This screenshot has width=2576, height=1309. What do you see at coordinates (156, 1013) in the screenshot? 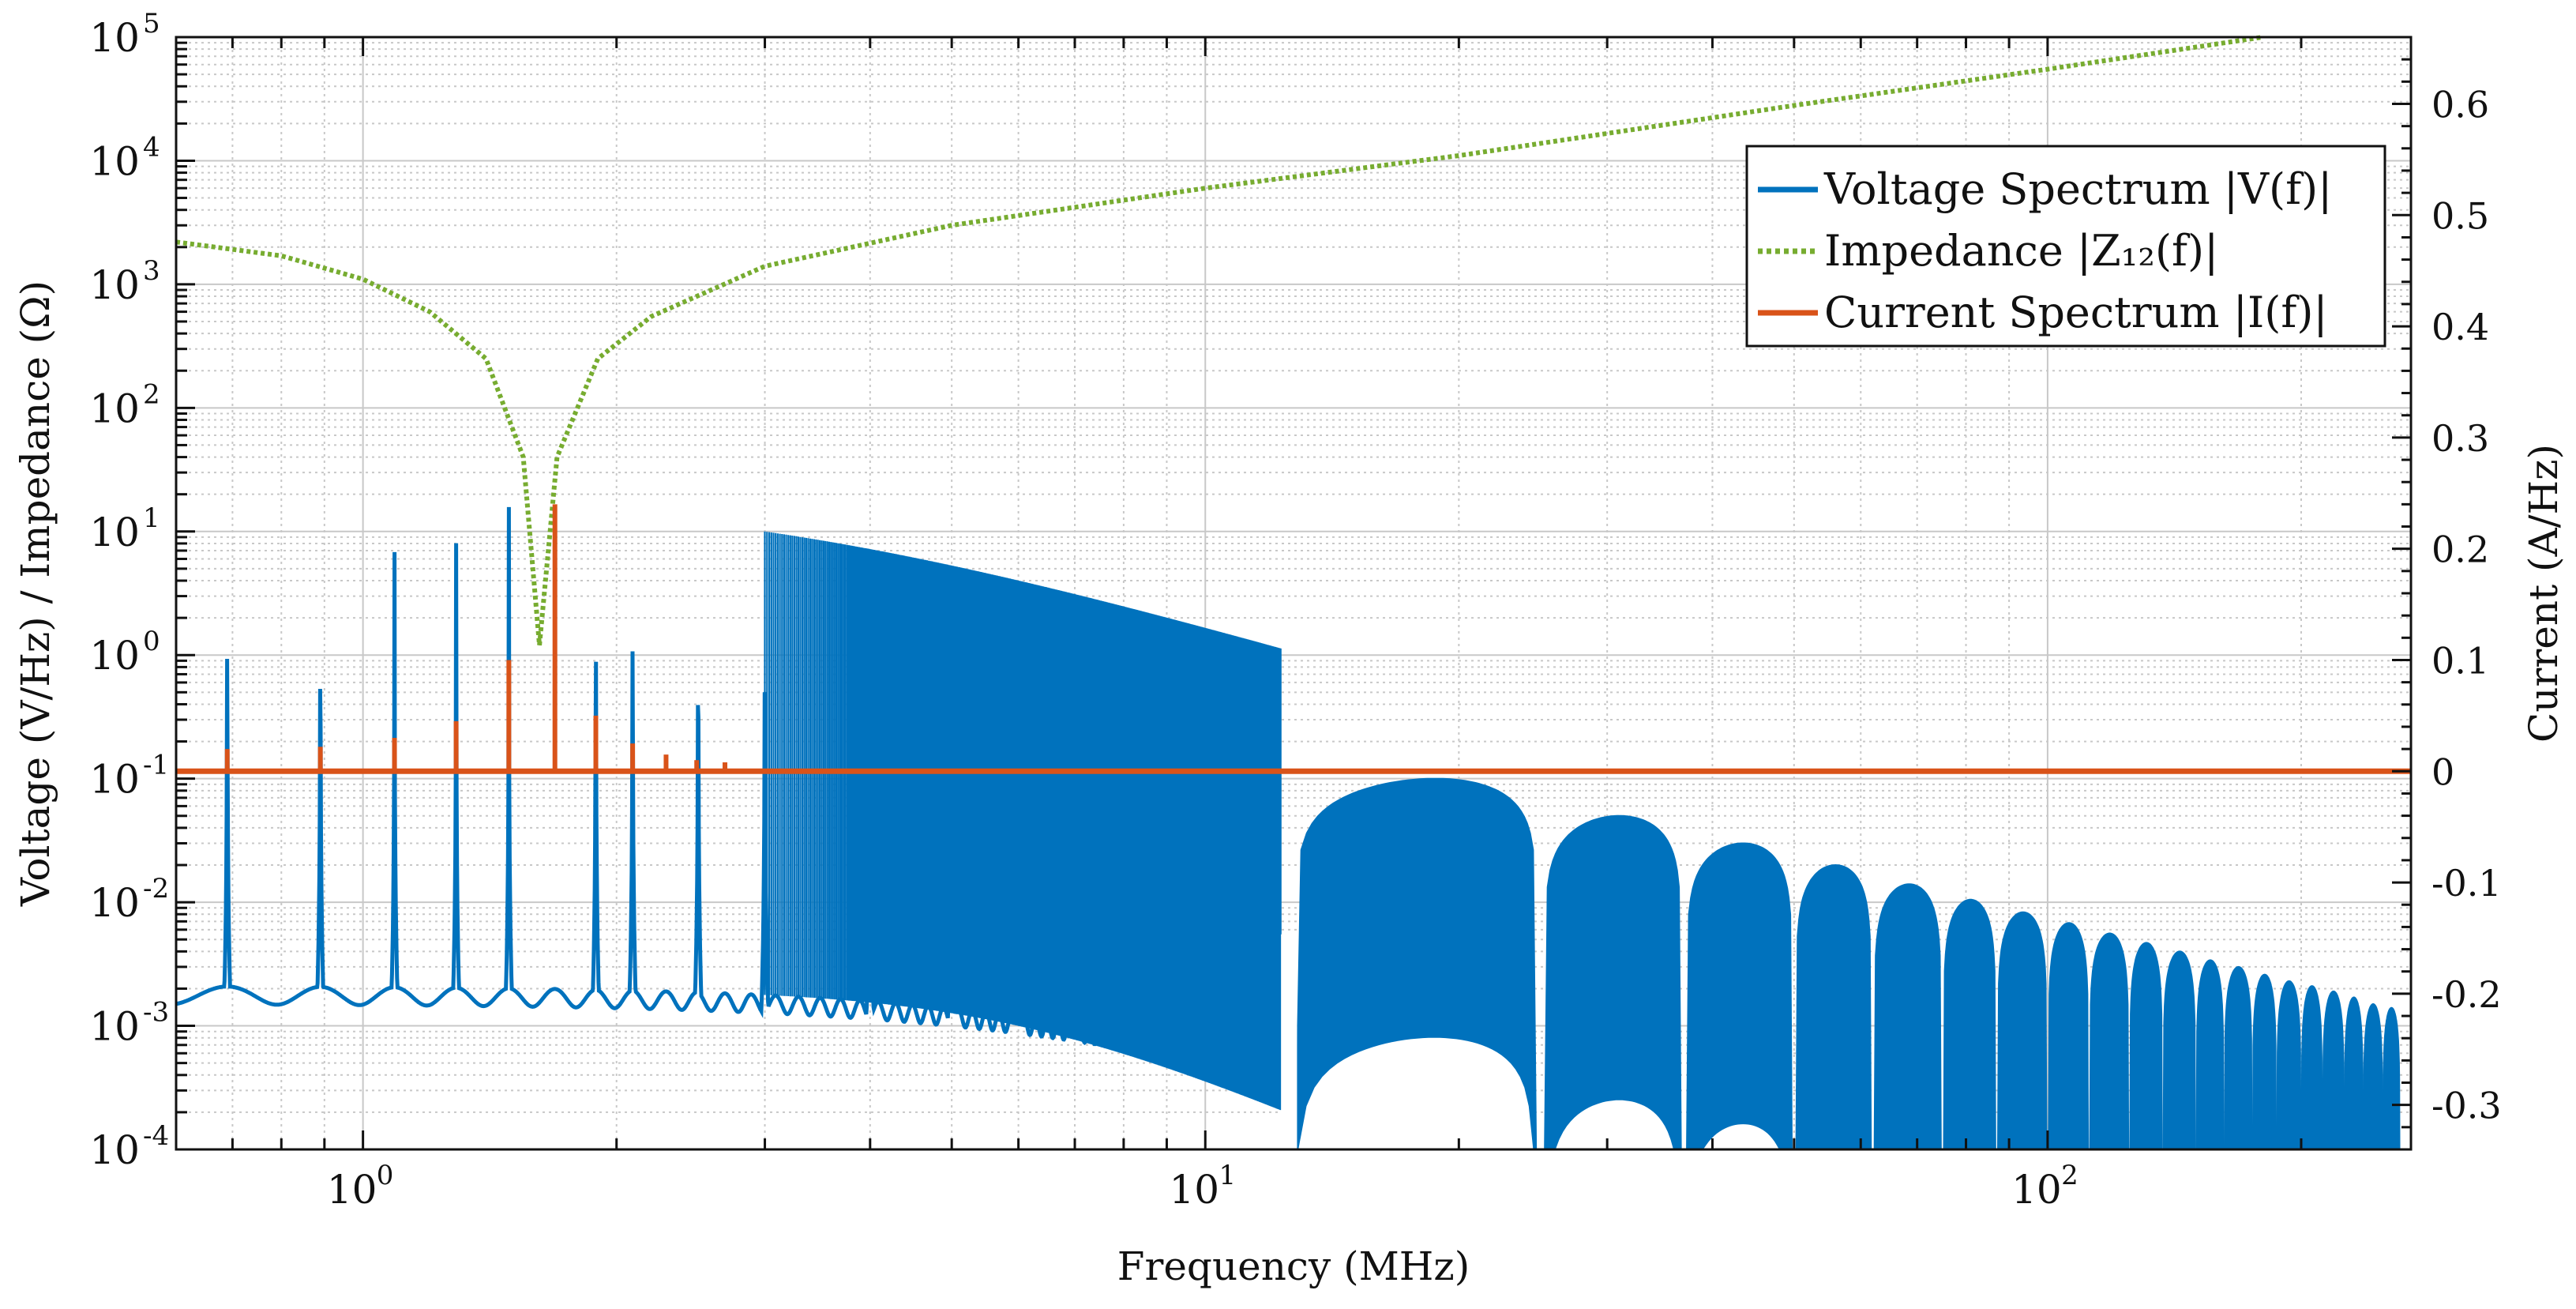
I see `y-left-tick-label-exponent: -3` at bounding box center [156, 1013].